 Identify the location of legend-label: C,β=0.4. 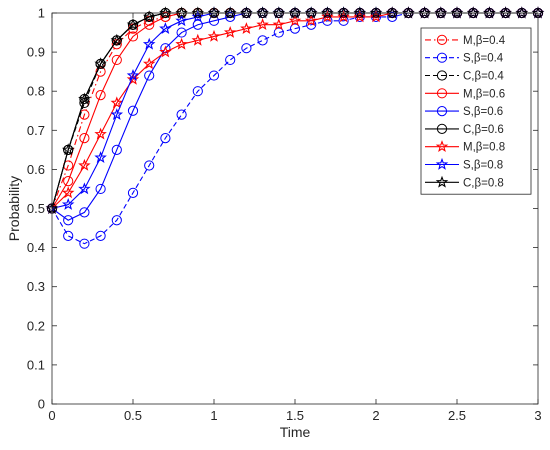
(483, 77).